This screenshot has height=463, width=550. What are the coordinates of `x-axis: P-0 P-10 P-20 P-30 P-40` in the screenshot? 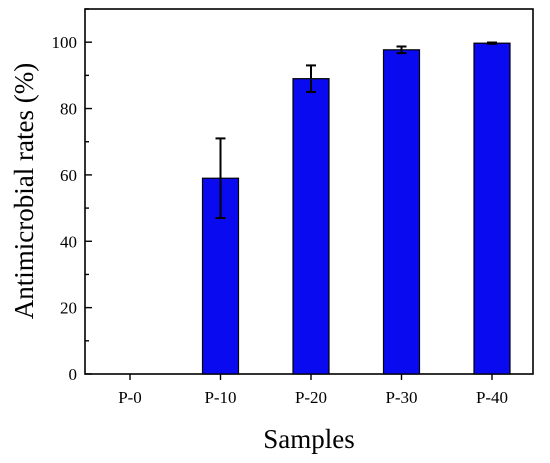 It's located at (313, 390).